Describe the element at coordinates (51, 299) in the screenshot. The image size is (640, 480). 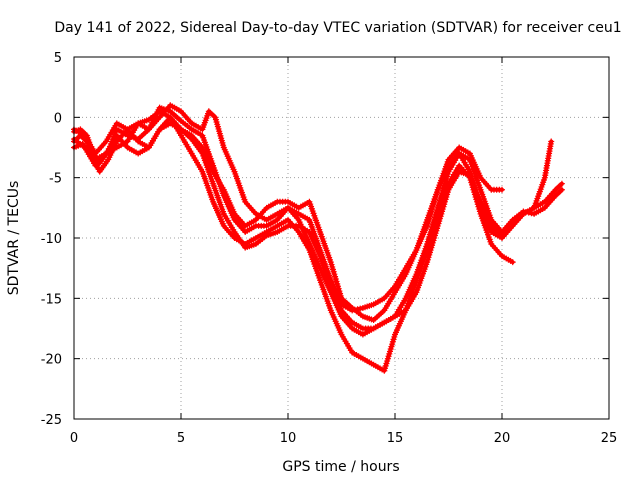
I see `y-tick-label: -15` at that location.